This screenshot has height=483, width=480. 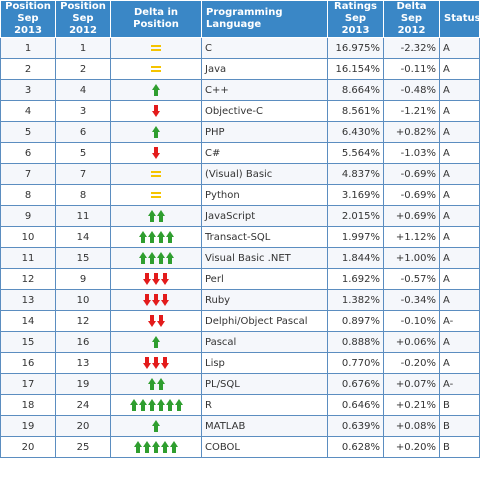 What do you see at coordinates (83, 216) in the screenshot?
I see `position-2012-cell: 11` at bounding box center [83, 216].